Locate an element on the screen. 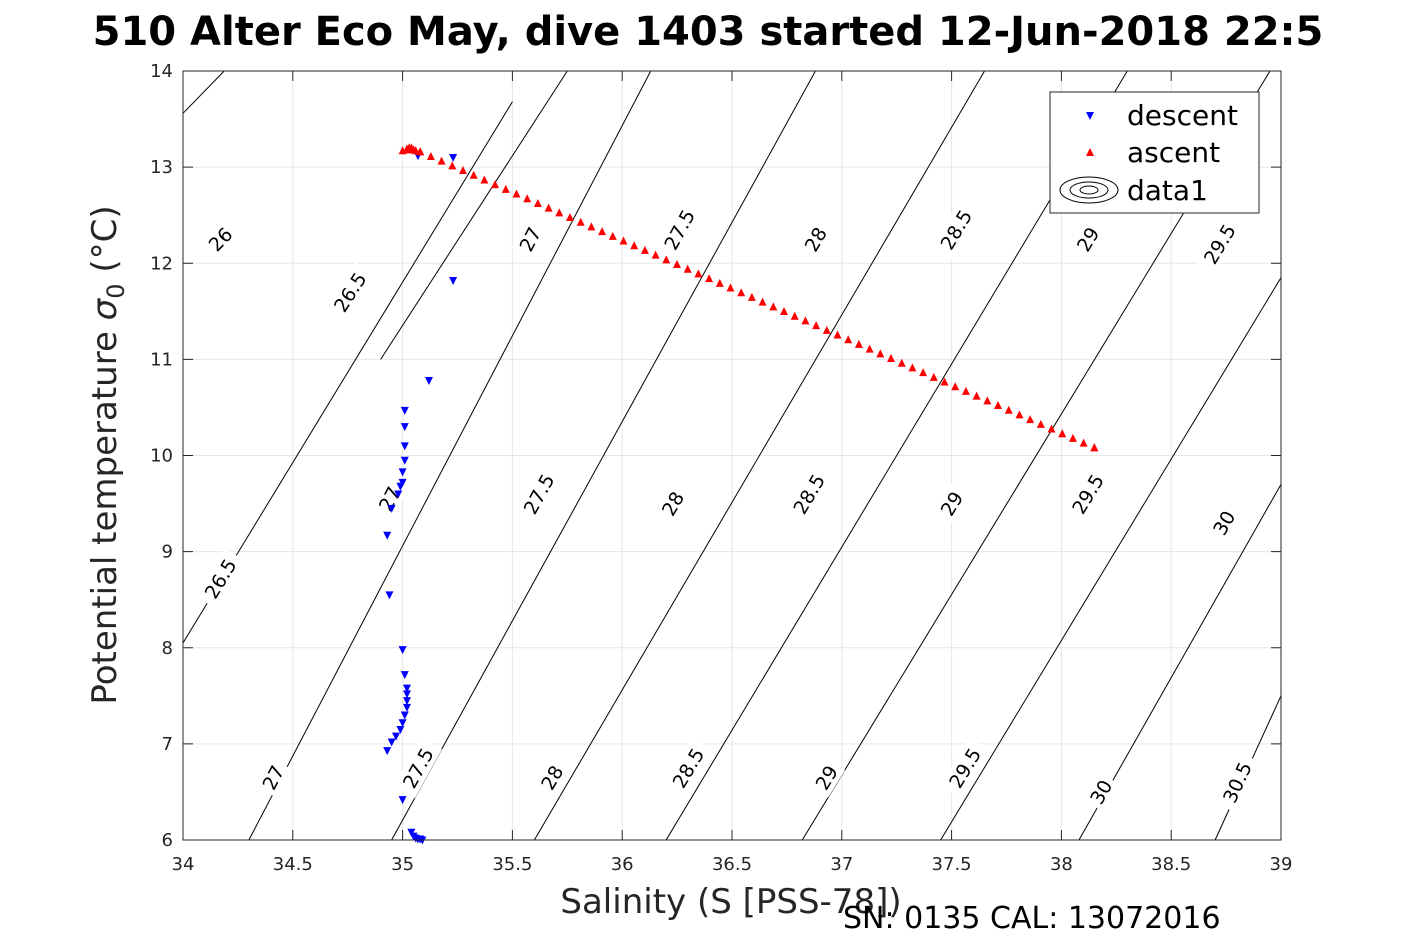 Image resolution: width=1417 pixels, height=945 pixels. y-tick-label: 7 is located at coordinates (167, 744).